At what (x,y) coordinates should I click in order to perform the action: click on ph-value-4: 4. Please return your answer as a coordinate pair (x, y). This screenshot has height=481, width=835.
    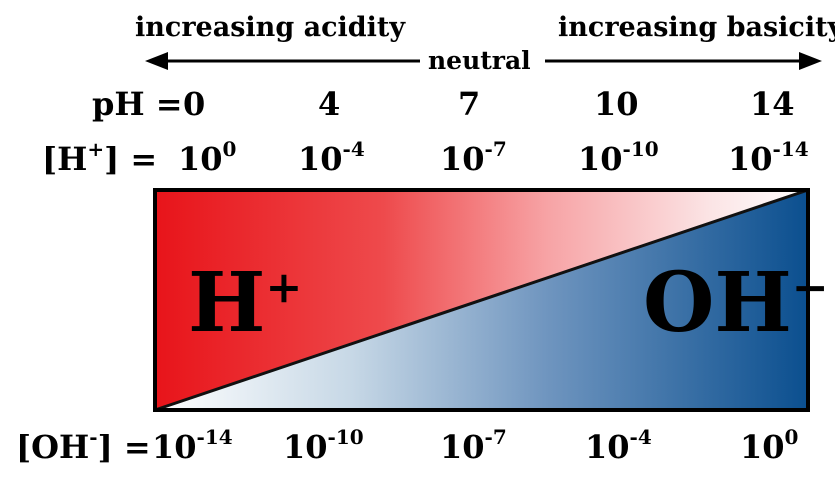
    Looking at the image, I should click on (329, 104).